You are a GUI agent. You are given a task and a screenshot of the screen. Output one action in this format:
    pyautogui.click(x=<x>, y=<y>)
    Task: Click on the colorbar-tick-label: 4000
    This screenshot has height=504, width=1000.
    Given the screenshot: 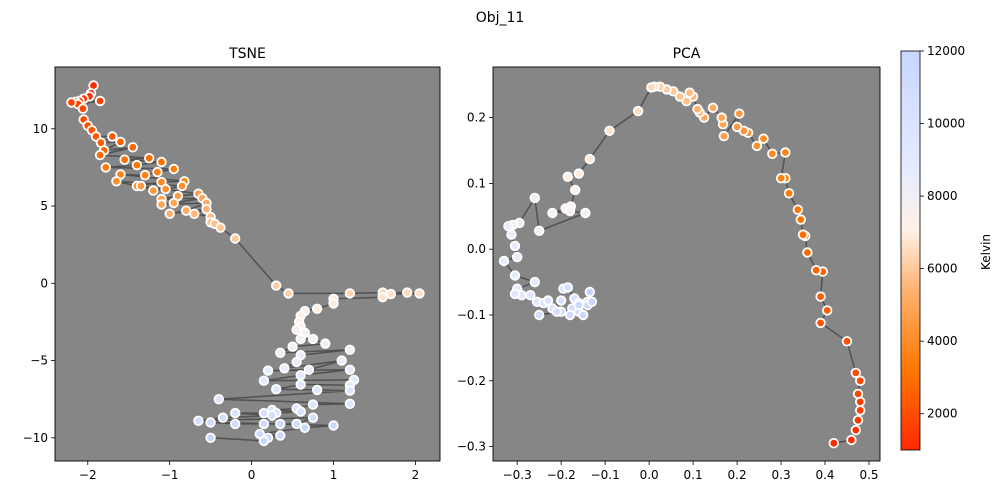 What is the action you would take?
    pyautogui.click(x=942, y=341)
    